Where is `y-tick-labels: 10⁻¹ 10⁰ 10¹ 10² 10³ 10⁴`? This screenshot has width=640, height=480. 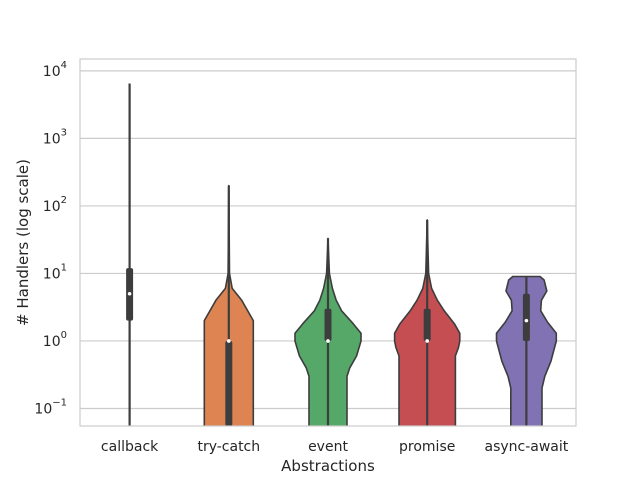
y-tick-labels: 10⁻¹ 10⁰ 10¹ 10² 10³ 10⁴ is located at coordinates (50, 239).